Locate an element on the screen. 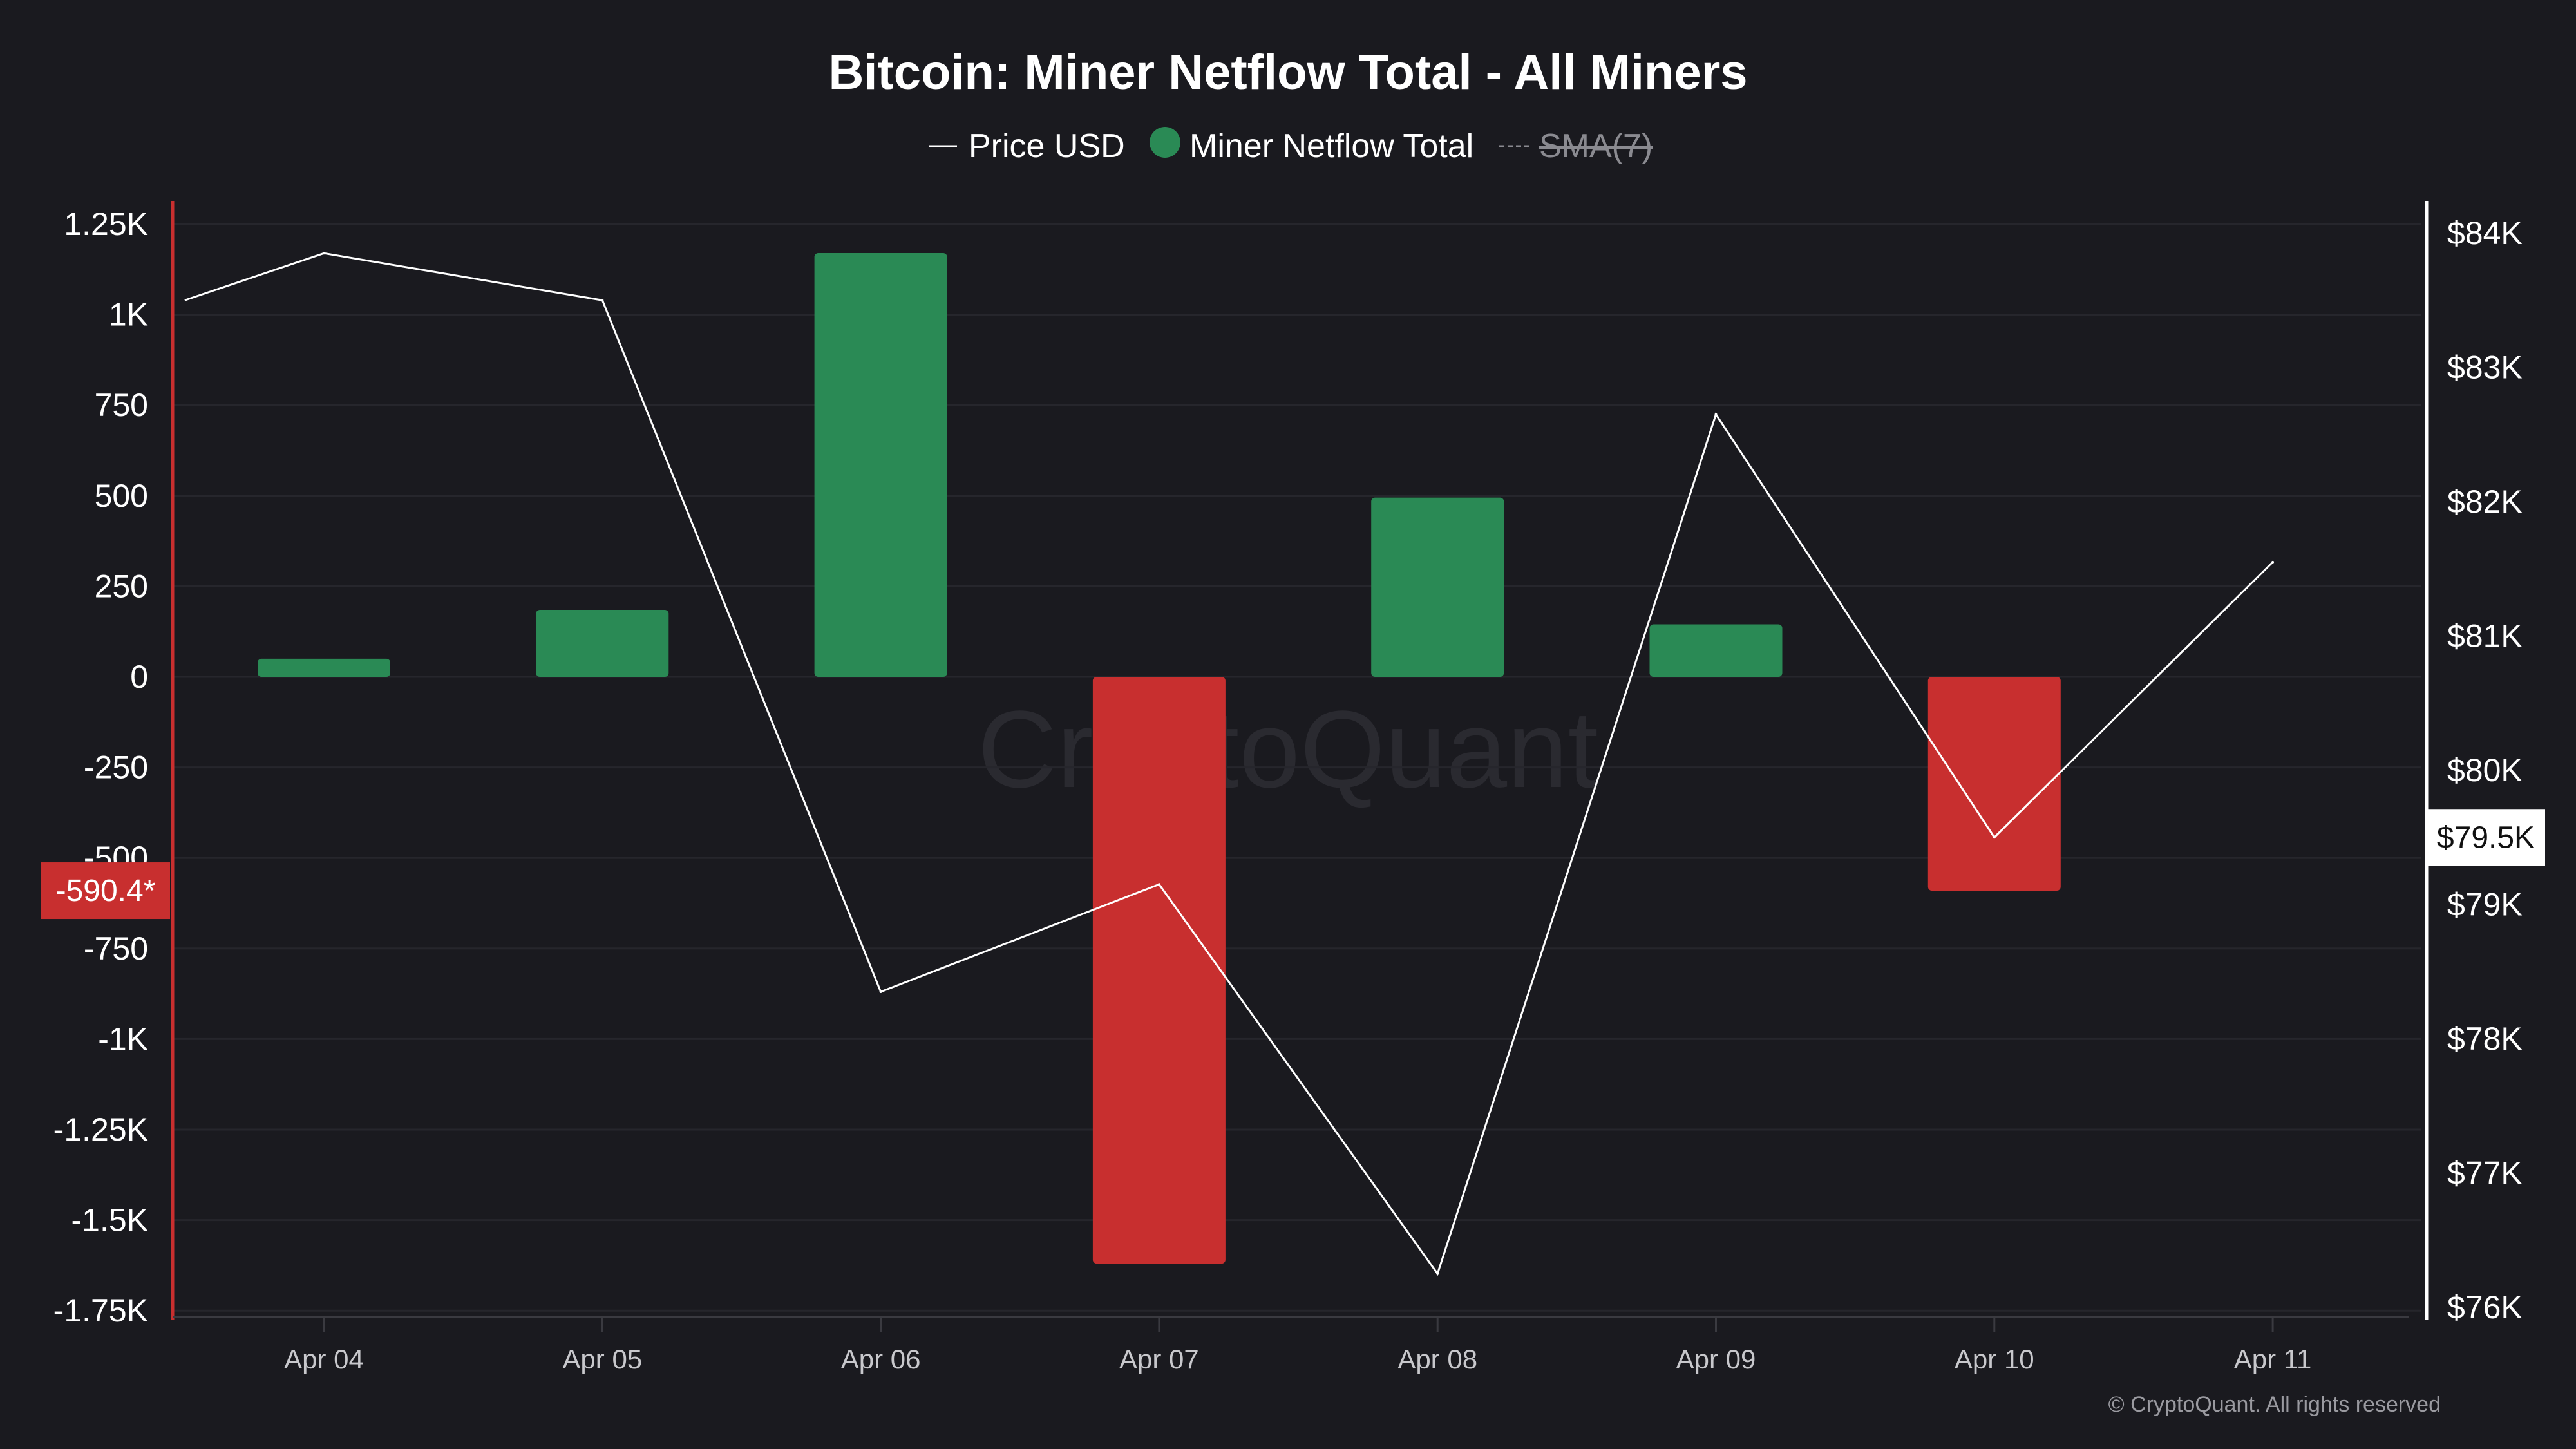 The height and width of the screenshot is (1449, 2576). x-tick-label: Apr 08 is located at coordinates (1437, 1359).